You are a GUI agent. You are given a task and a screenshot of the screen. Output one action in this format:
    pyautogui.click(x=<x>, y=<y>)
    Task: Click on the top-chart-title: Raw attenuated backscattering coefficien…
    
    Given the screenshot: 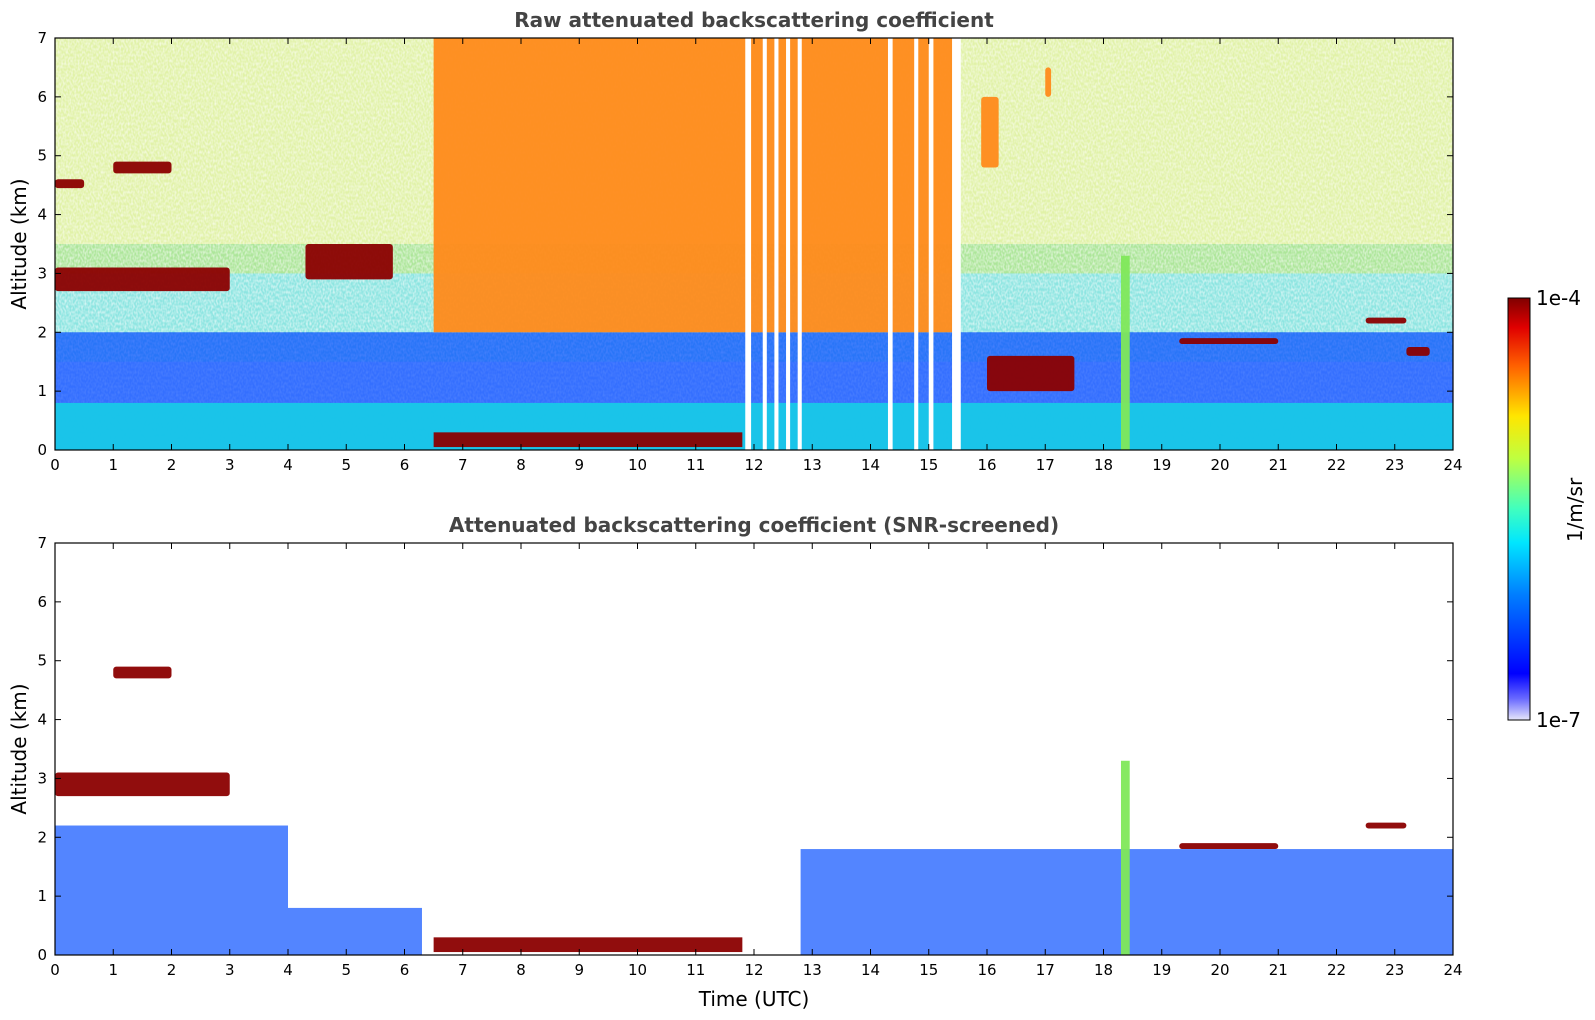 What is the action you would take?
    pyautogui.click(x=754, y=20)
    